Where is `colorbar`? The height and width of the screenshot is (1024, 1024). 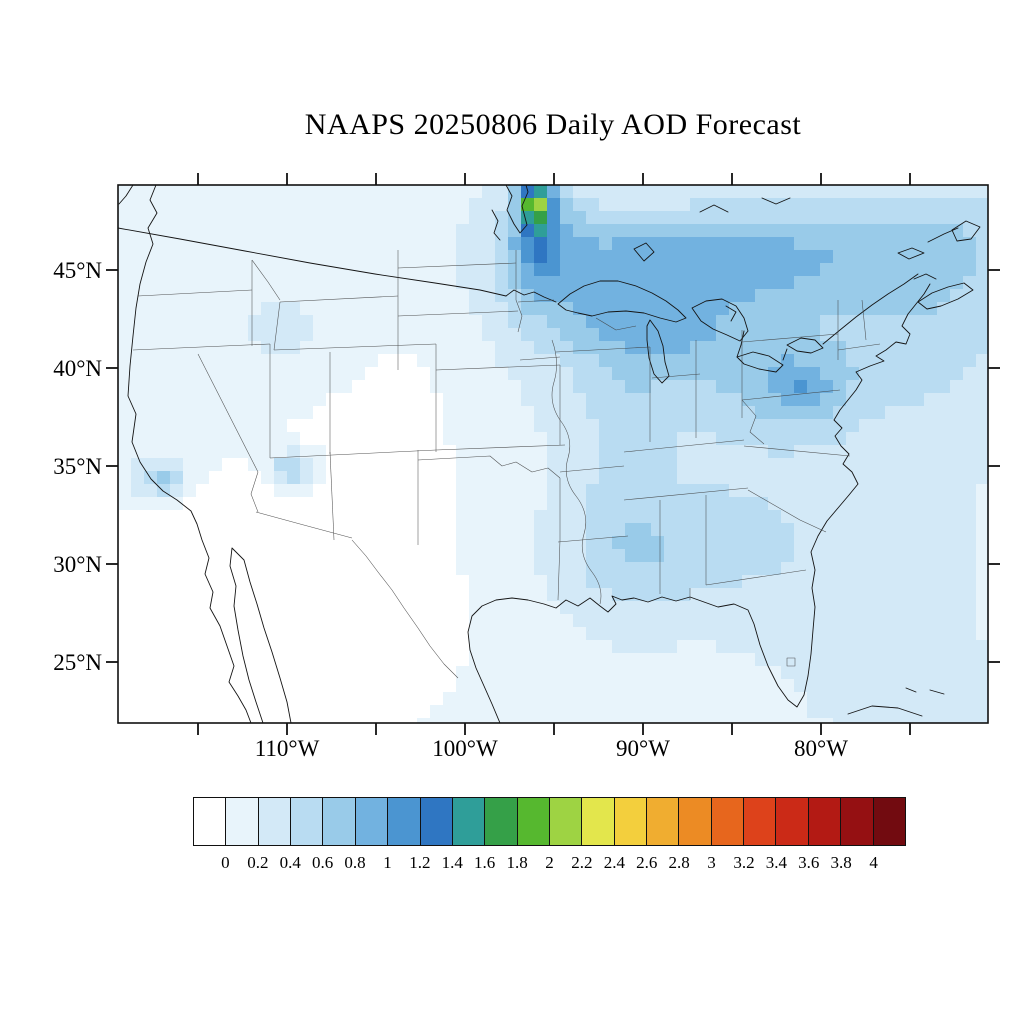
colorbar is located at coordinates (549, 821).